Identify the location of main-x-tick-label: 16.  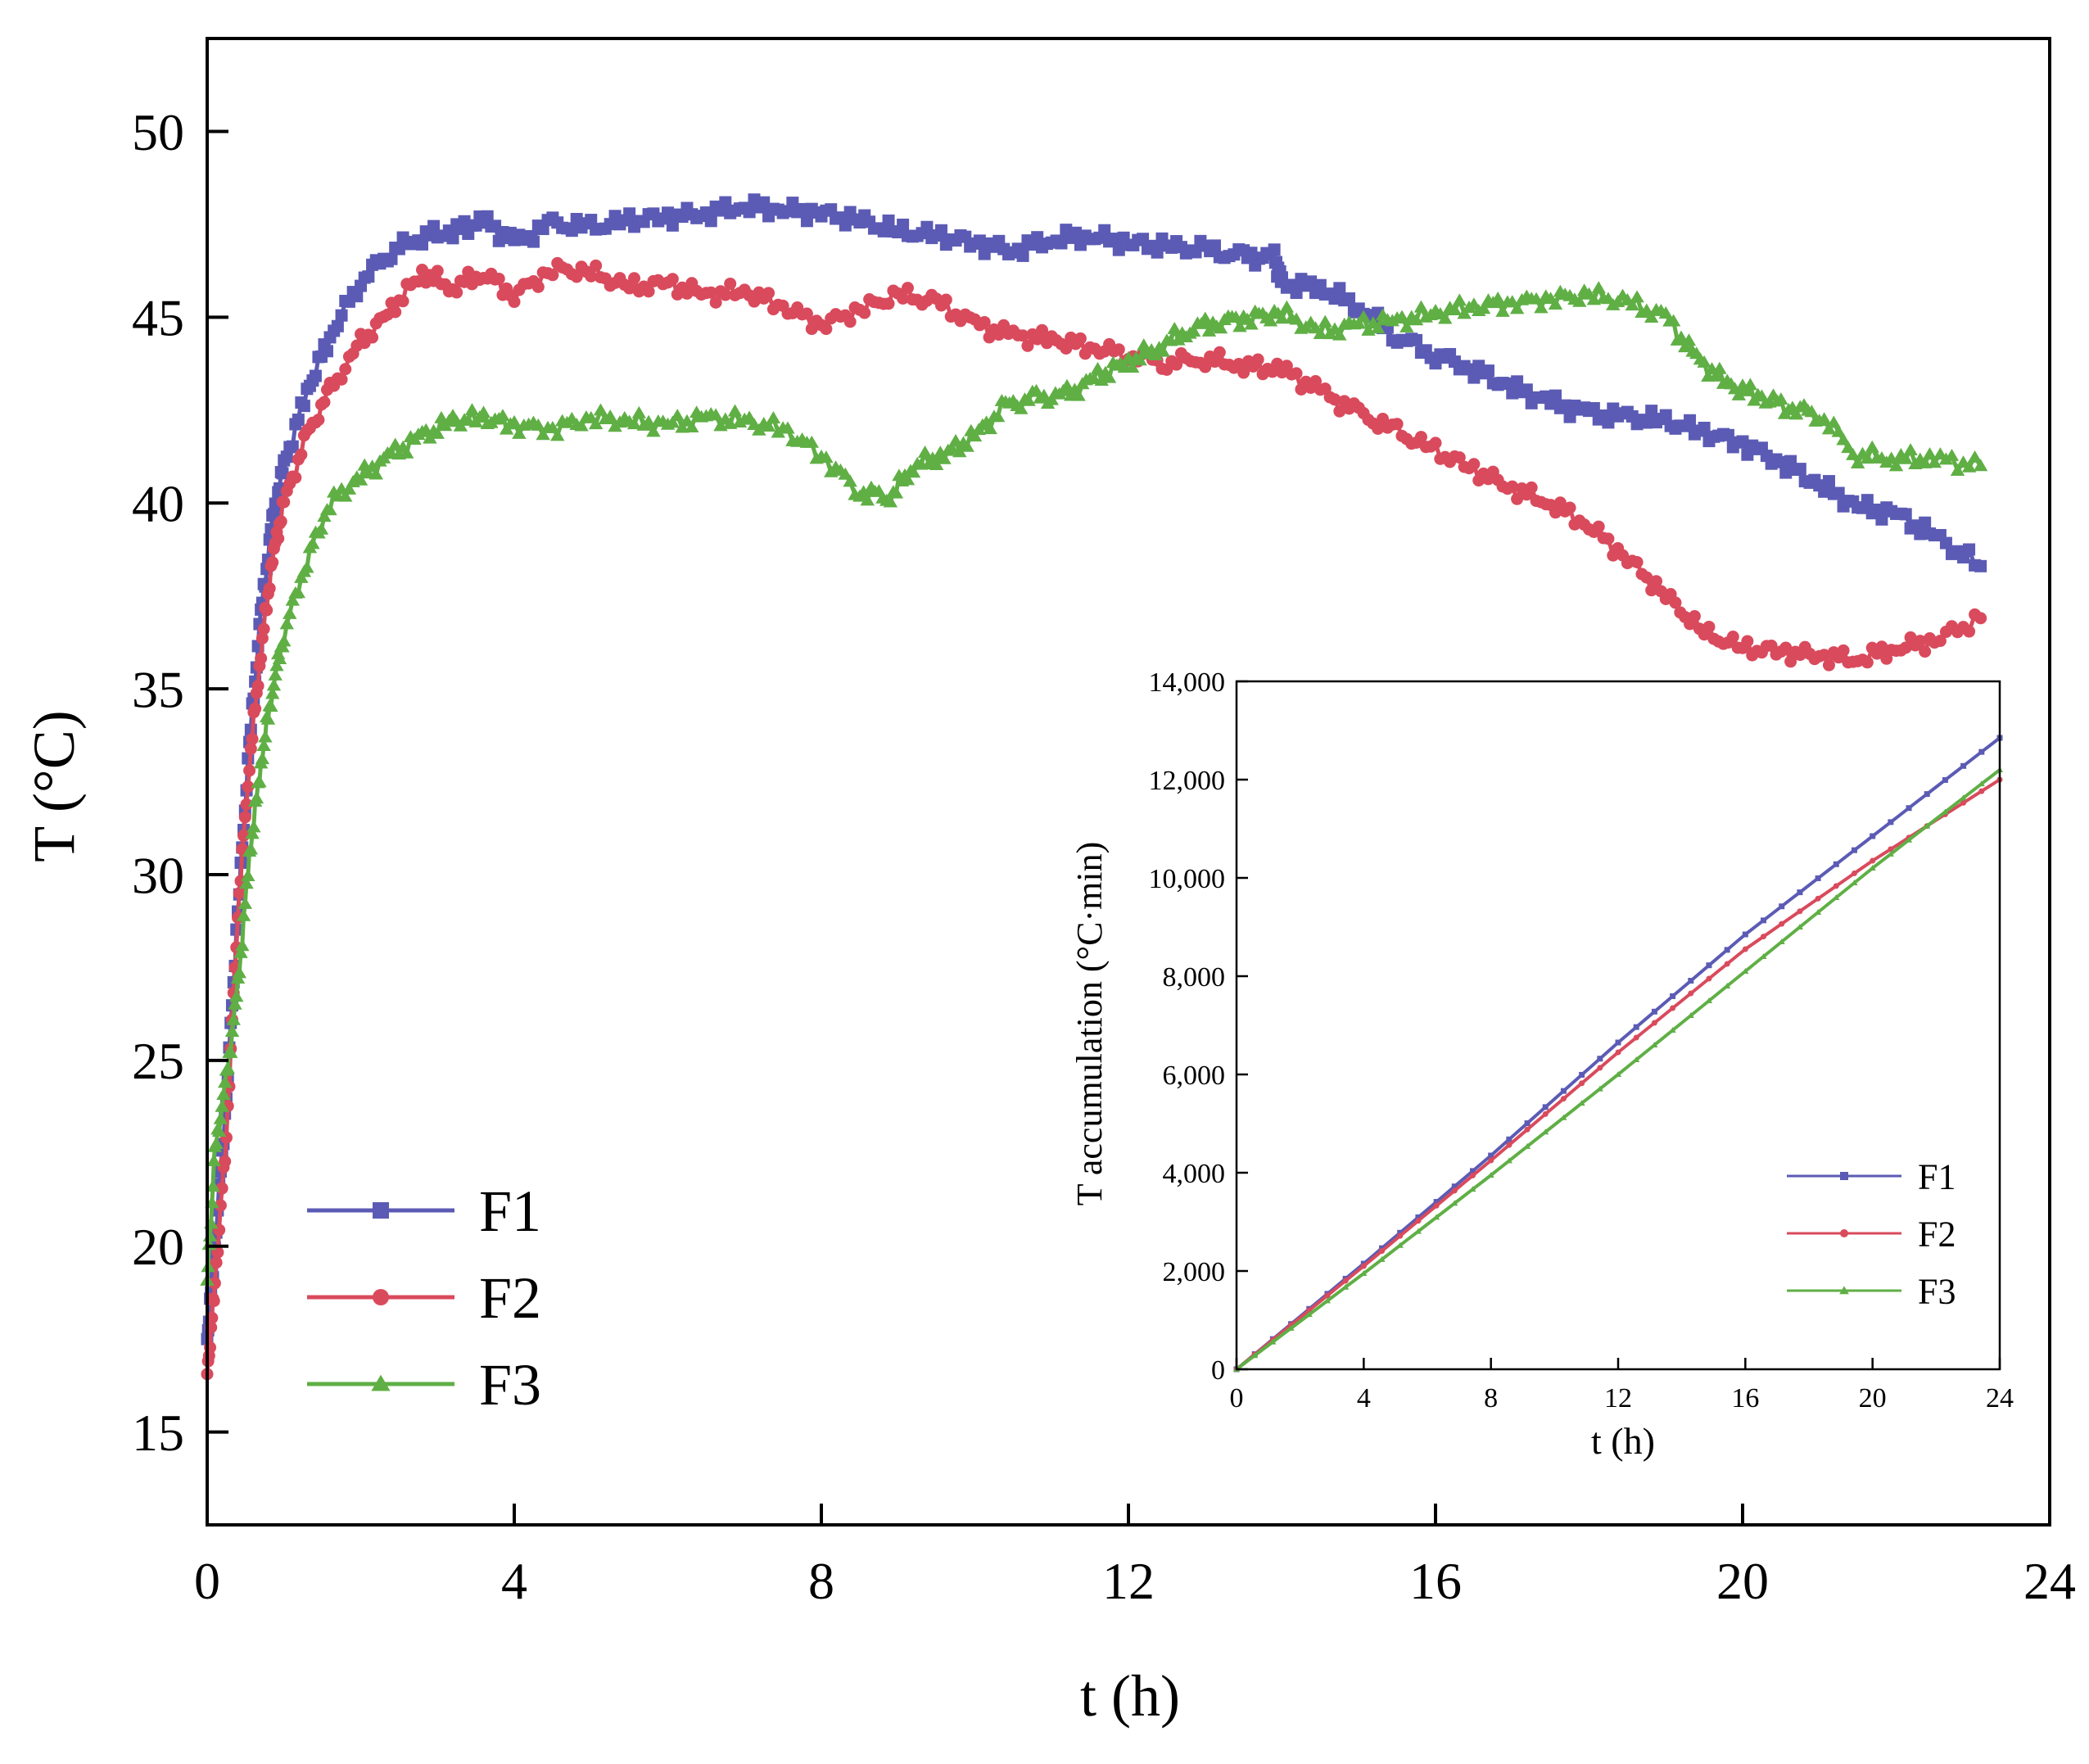
(1436, 1581).